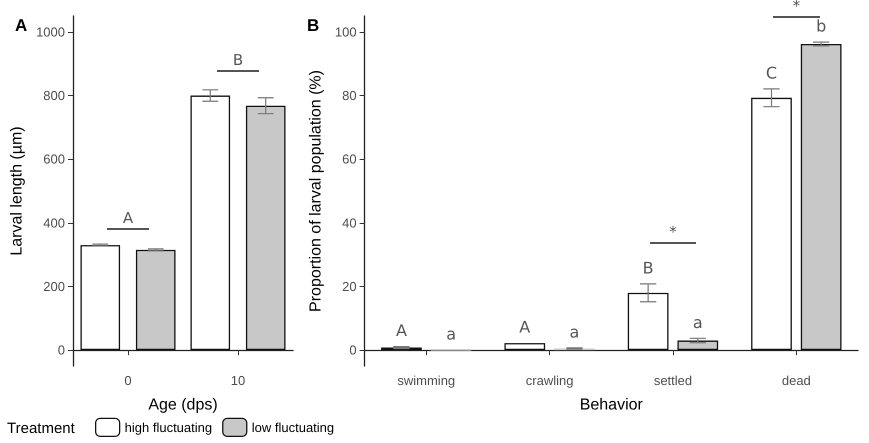 This screenshot has width=869, height=443. What do you see at coordinates (673, 380) in the screenshot?
I see `x-tick-label: settled` at bounding box center [673, 380].